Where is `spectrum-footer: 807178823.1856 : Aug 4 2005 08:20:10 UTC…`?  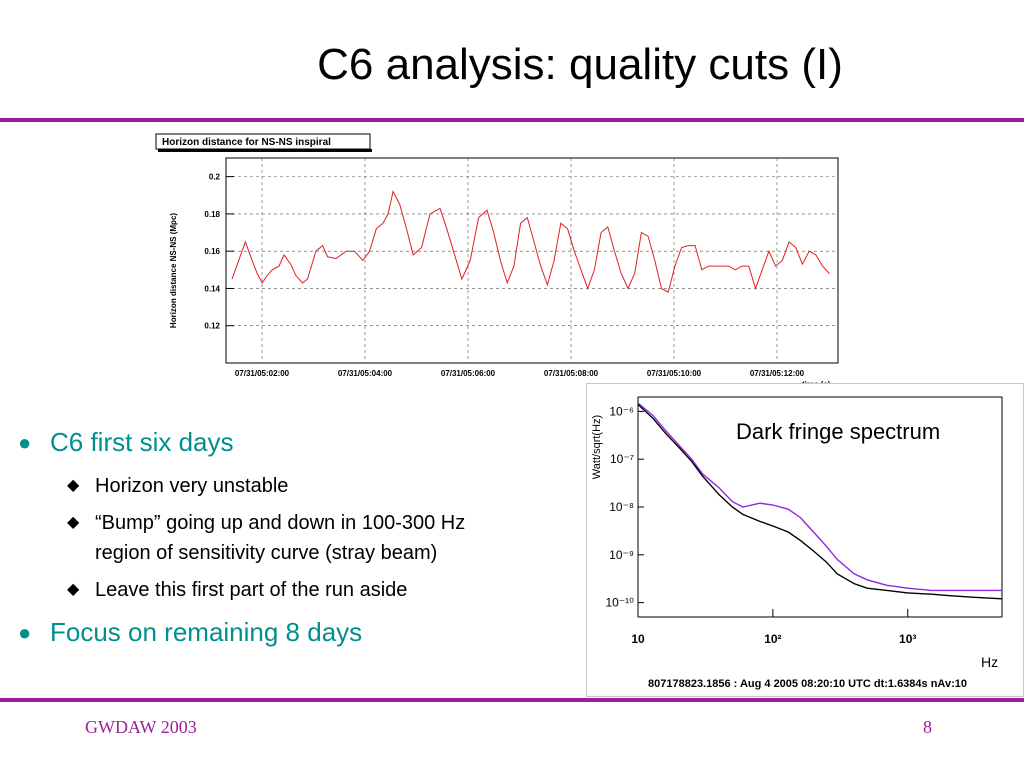 spectrum-footer: 807178823.1856 : Aug 4 2005 08:20:10 UTC… is located at coordinates (807, 684).